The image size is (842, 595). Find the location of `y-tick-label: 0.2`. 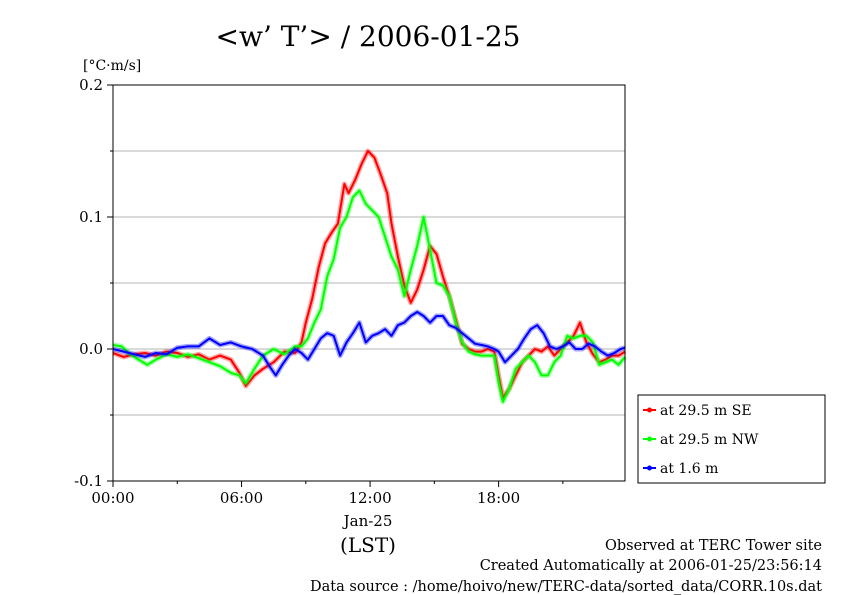

y-tick-label: 0.2 is located at coordinates (91, 85).